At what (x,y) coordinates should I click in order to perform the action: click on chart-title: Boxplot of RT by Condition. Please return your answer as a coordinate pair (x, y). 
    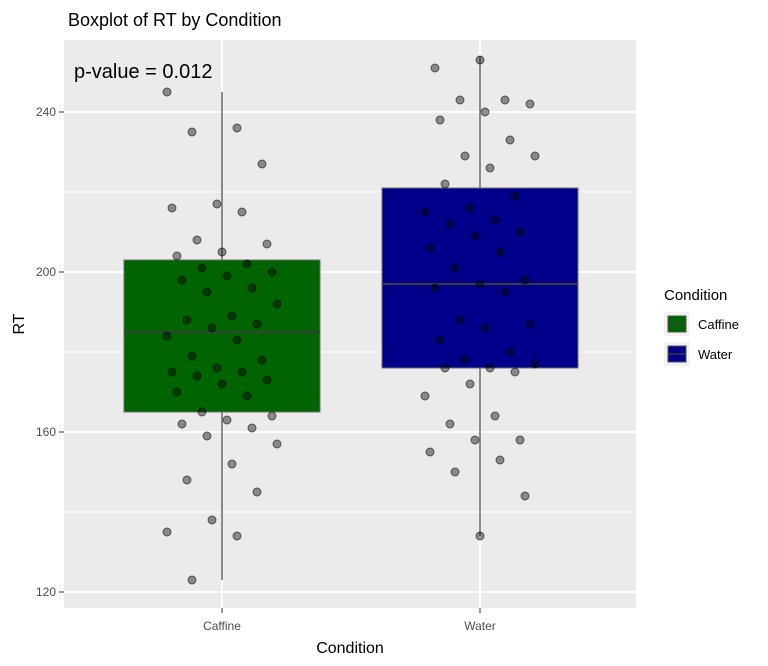
    Looking at the image, I should click on (174, 20).